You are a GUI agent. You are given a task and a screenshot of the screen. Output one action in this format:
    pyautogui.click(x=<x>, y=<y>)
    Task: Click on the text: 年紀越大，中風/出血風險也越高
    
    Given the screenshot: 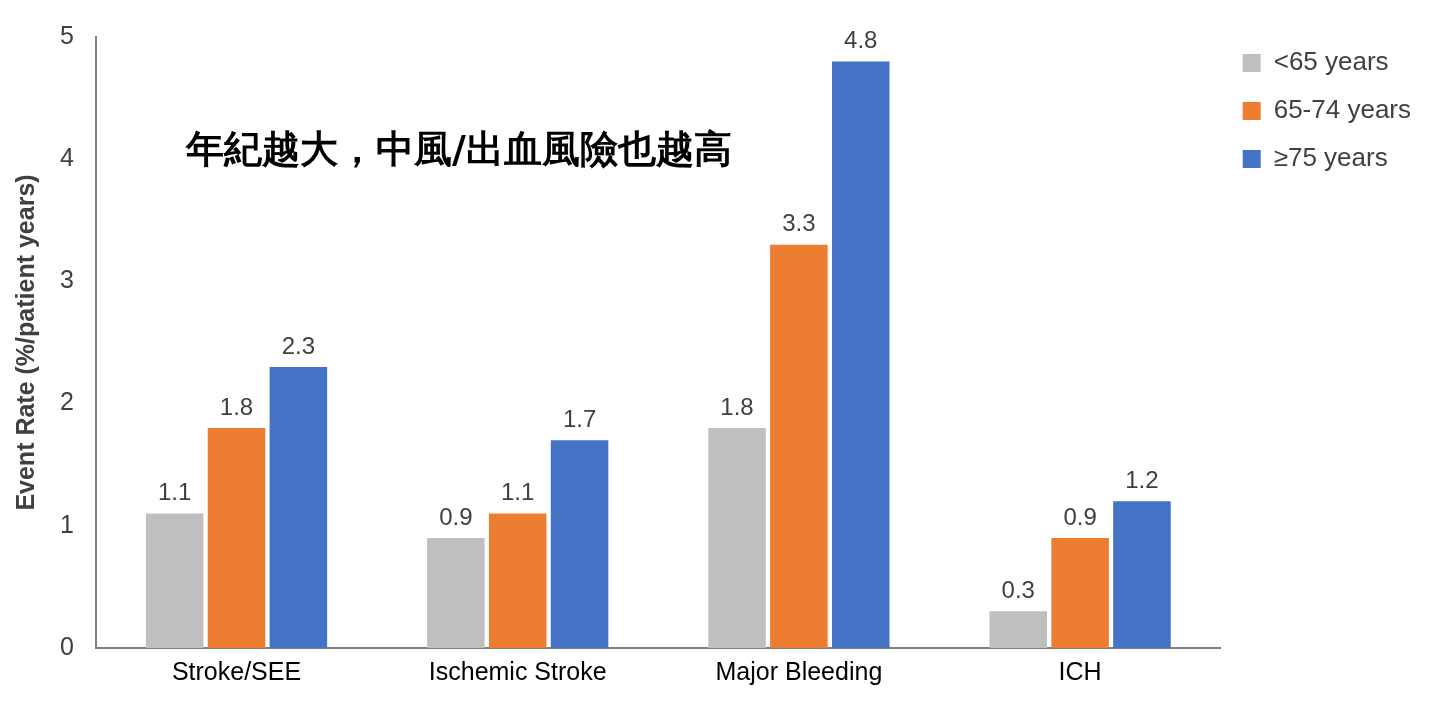 What is the action you would take?
    pyautogui.click(x=458, y=148)
    